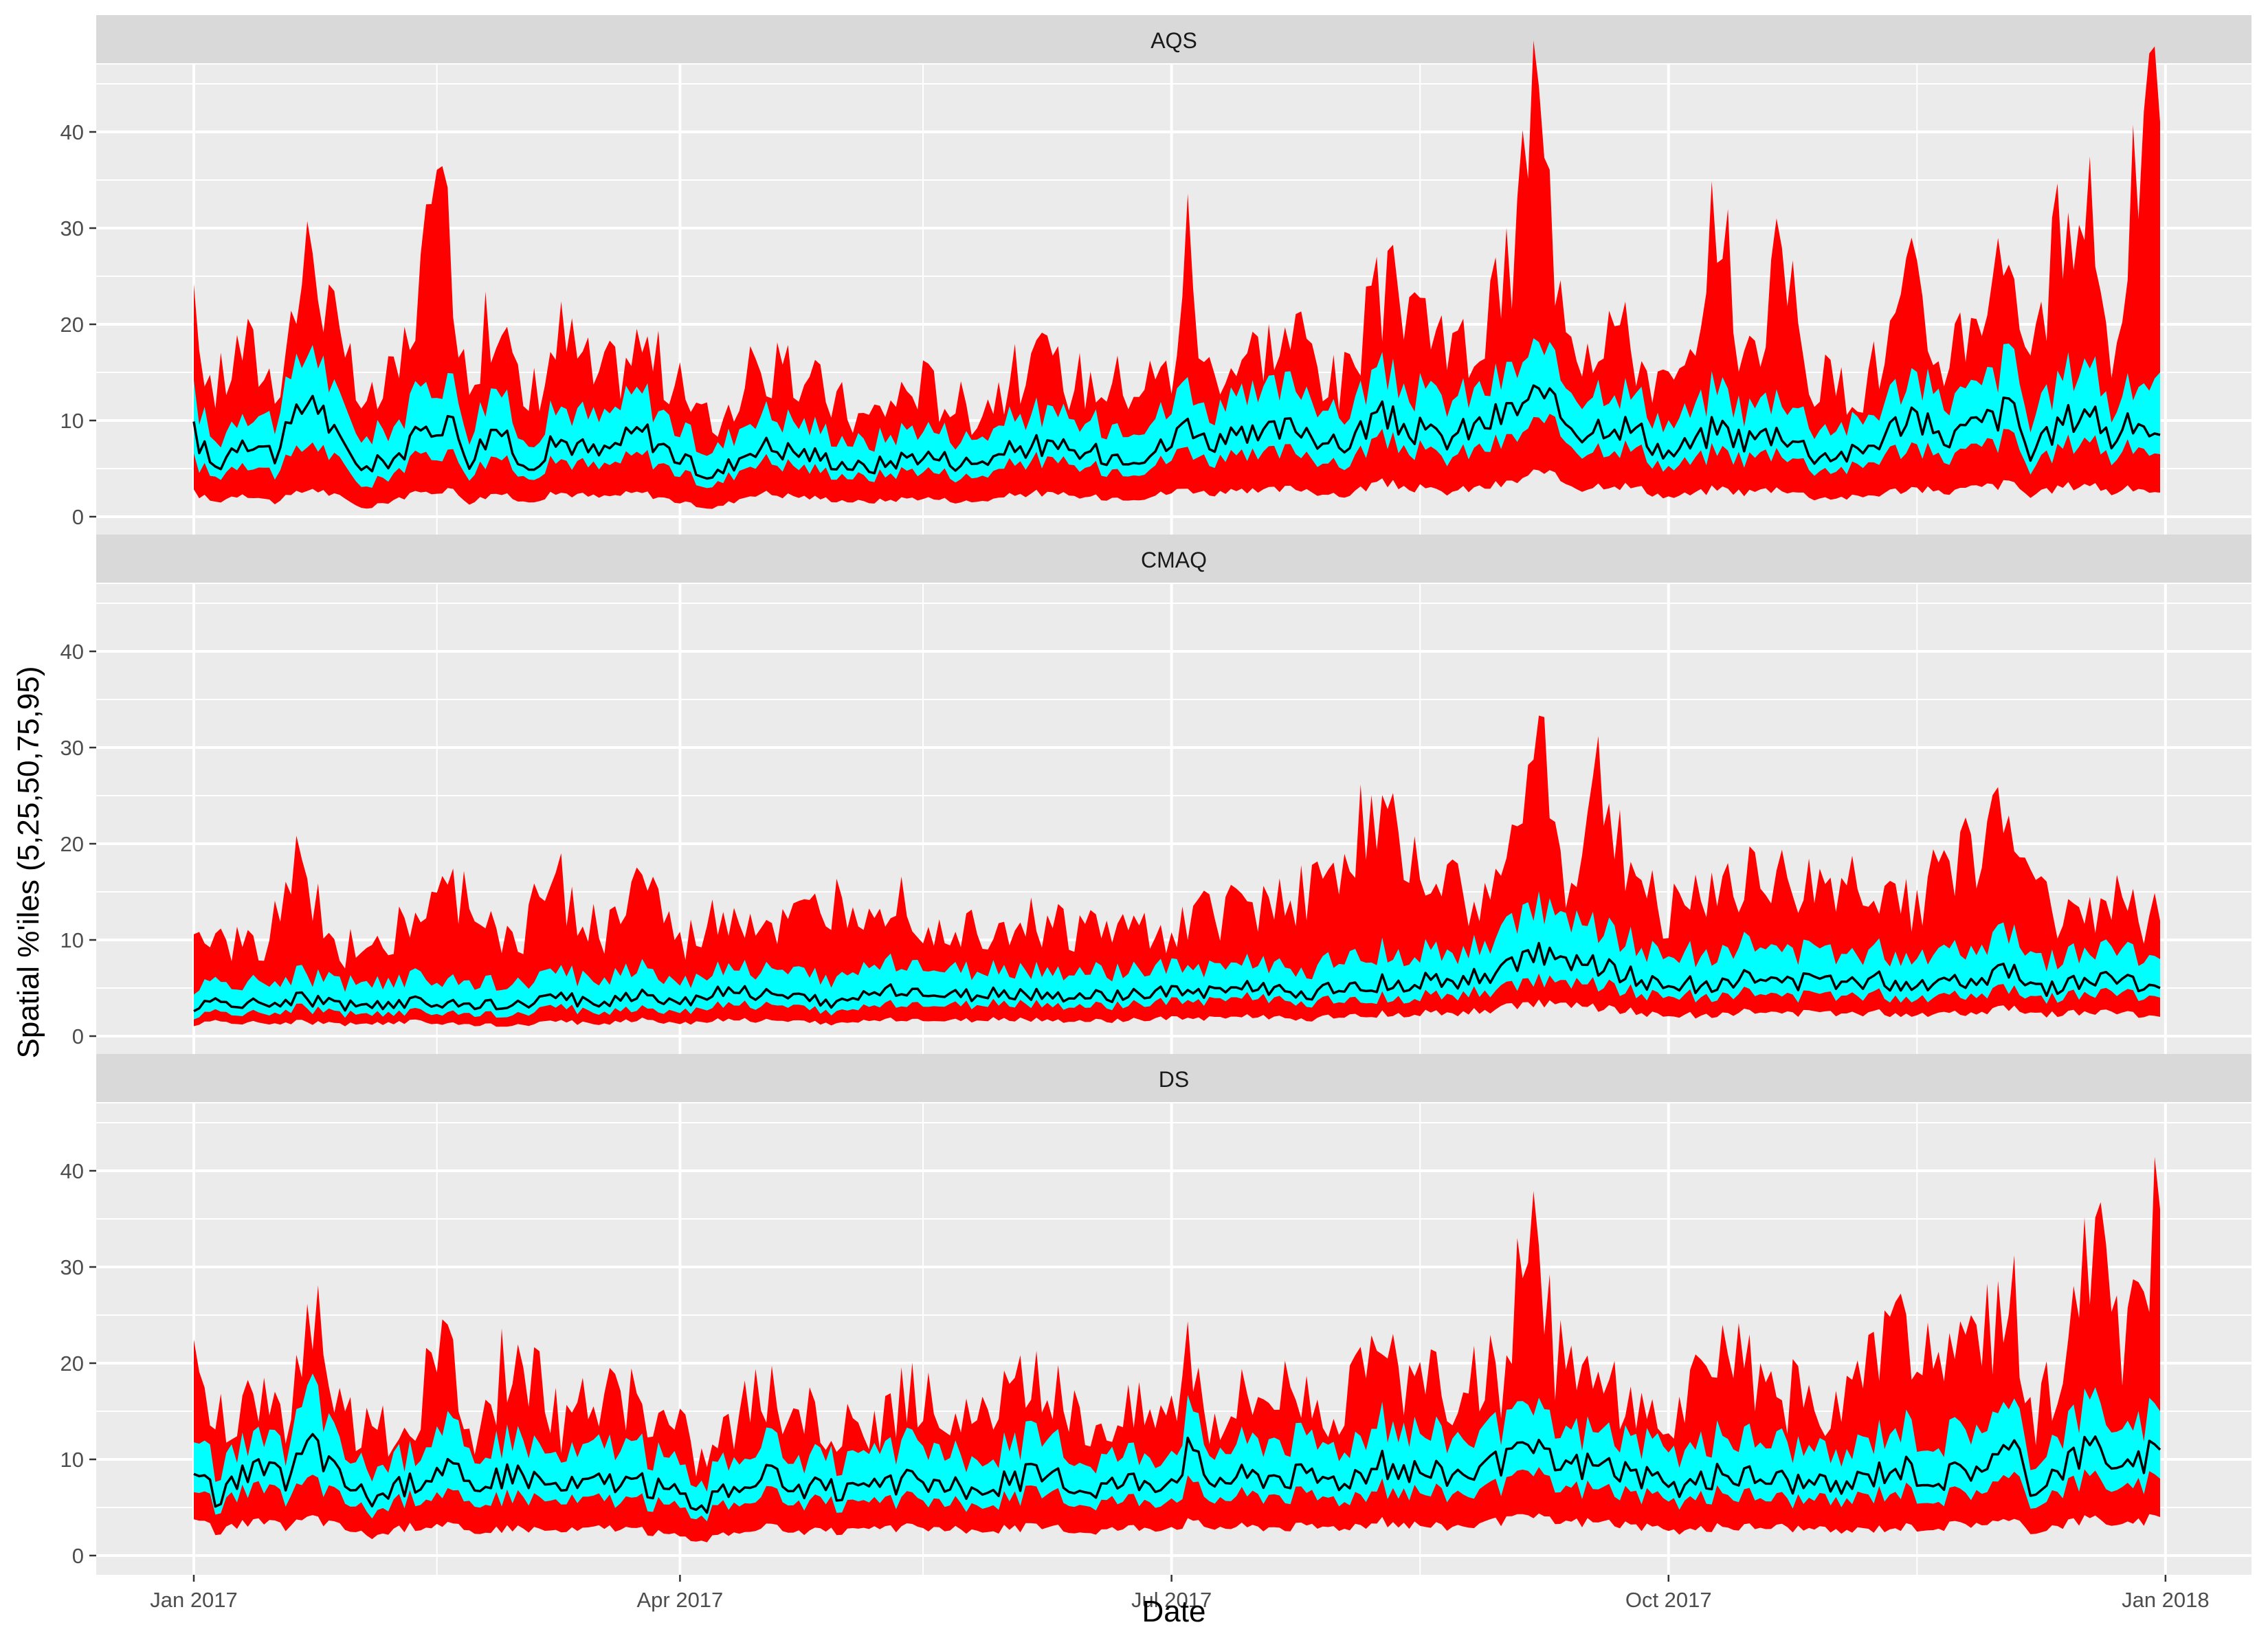 This screenshot has height=1649, width=2268. What do you see at coordinates (194, 1600) in the screenshot?
I see `x-tick-label: Jan 2017` at bounding box center [194, 1600].